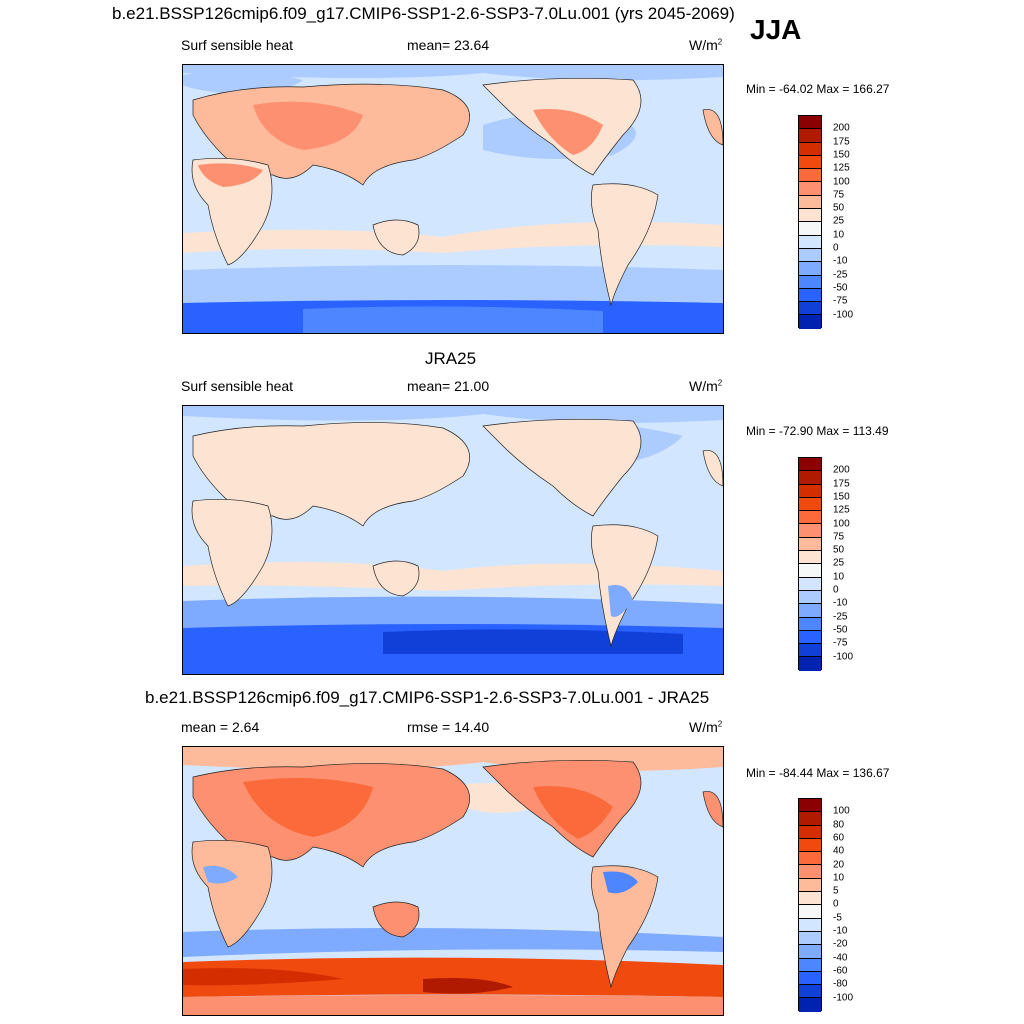 The height and width of the screenshot is (1024, 1024). I want to click on sahara-hot, so click(230, 175).